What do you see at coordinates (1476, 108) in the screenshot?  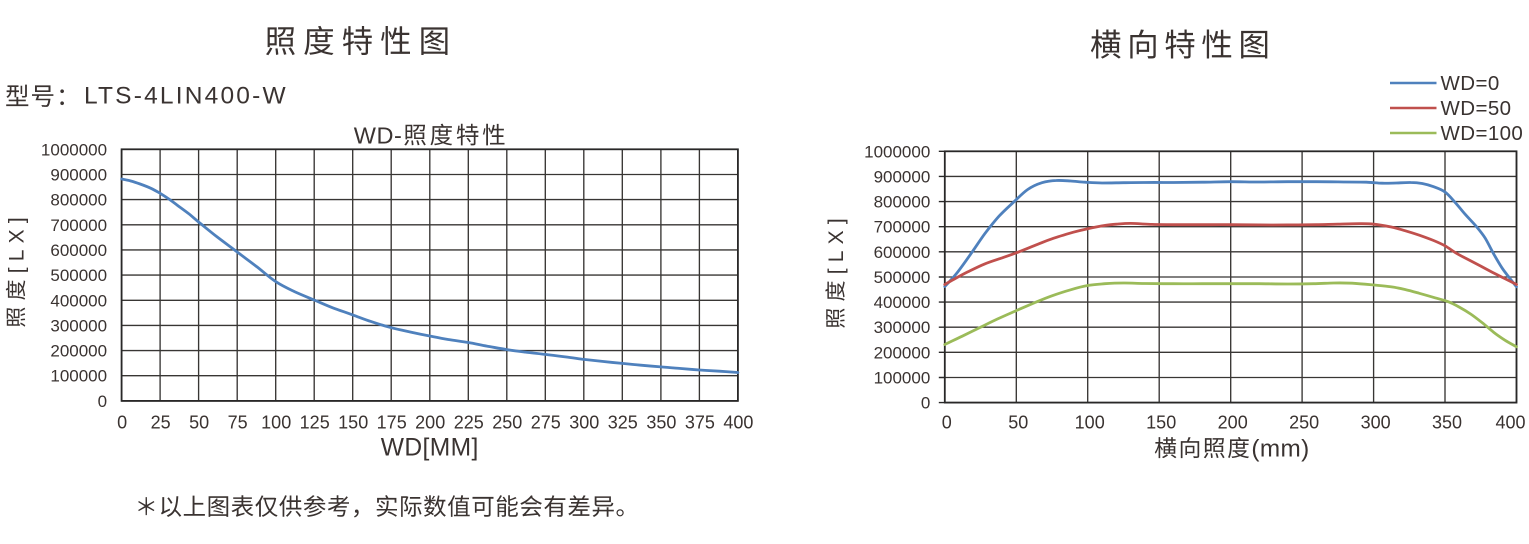 I see `svg-text: WD=50` at bounding box center [1476, 108].